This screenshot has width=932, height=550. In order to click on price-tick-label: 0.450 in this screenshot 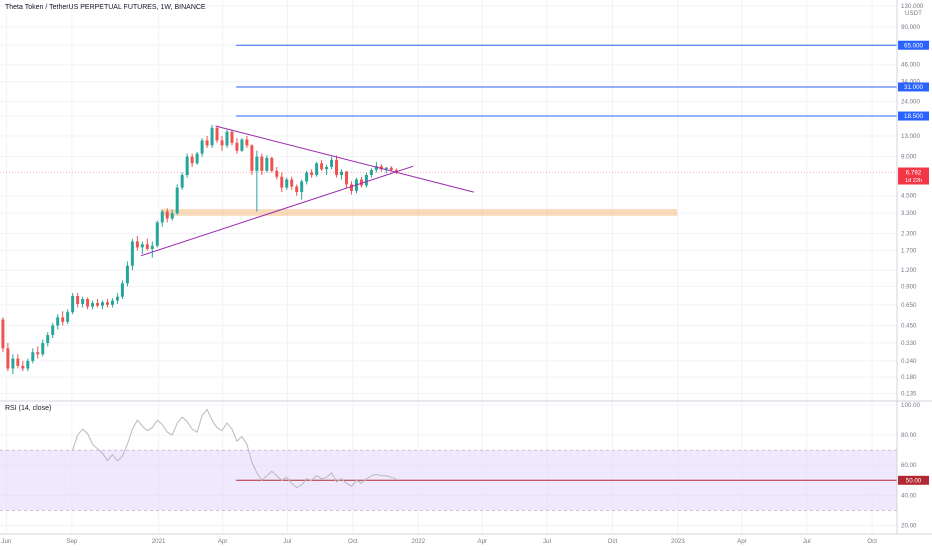, I will do `click(909, 326)`.